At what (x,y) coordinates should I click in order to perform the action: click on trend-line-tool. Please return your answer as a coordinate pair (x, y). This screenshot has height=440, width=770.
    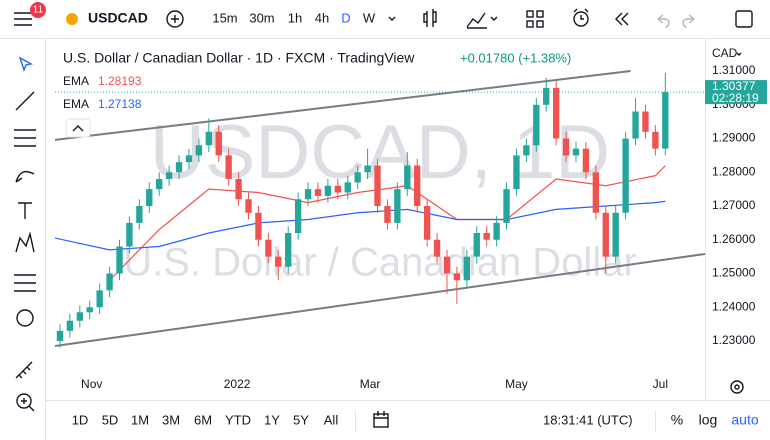
    Looking at the image, I should click on (25, 101).